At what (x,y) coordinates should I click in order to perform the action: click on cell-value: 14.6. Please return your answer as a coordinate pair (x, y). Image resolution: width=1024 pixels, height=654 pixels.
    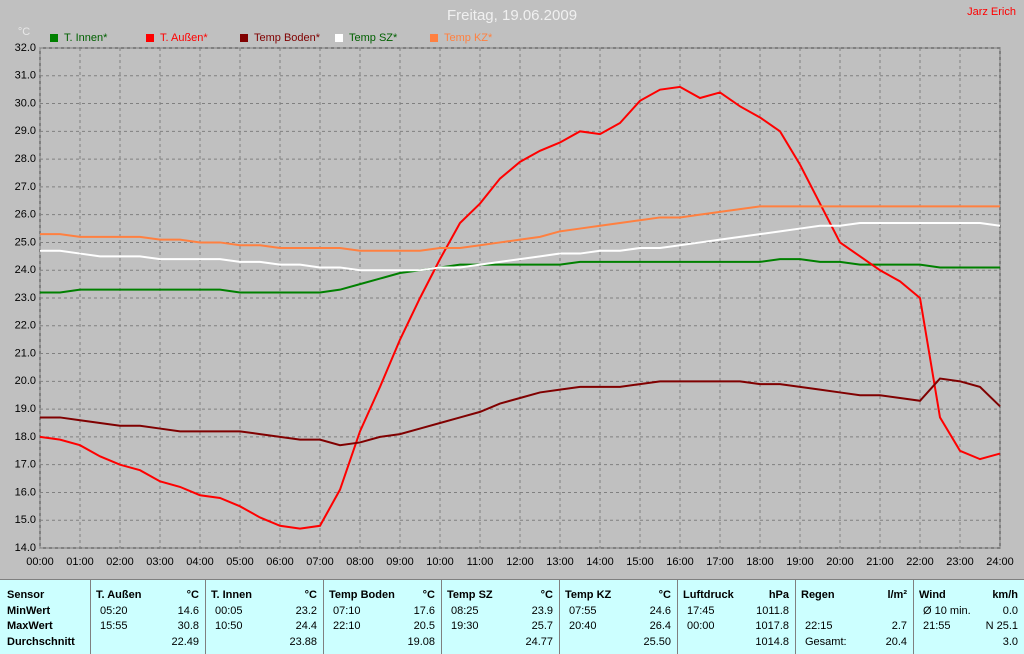
    Looking at the image, I should click on (188, 611).